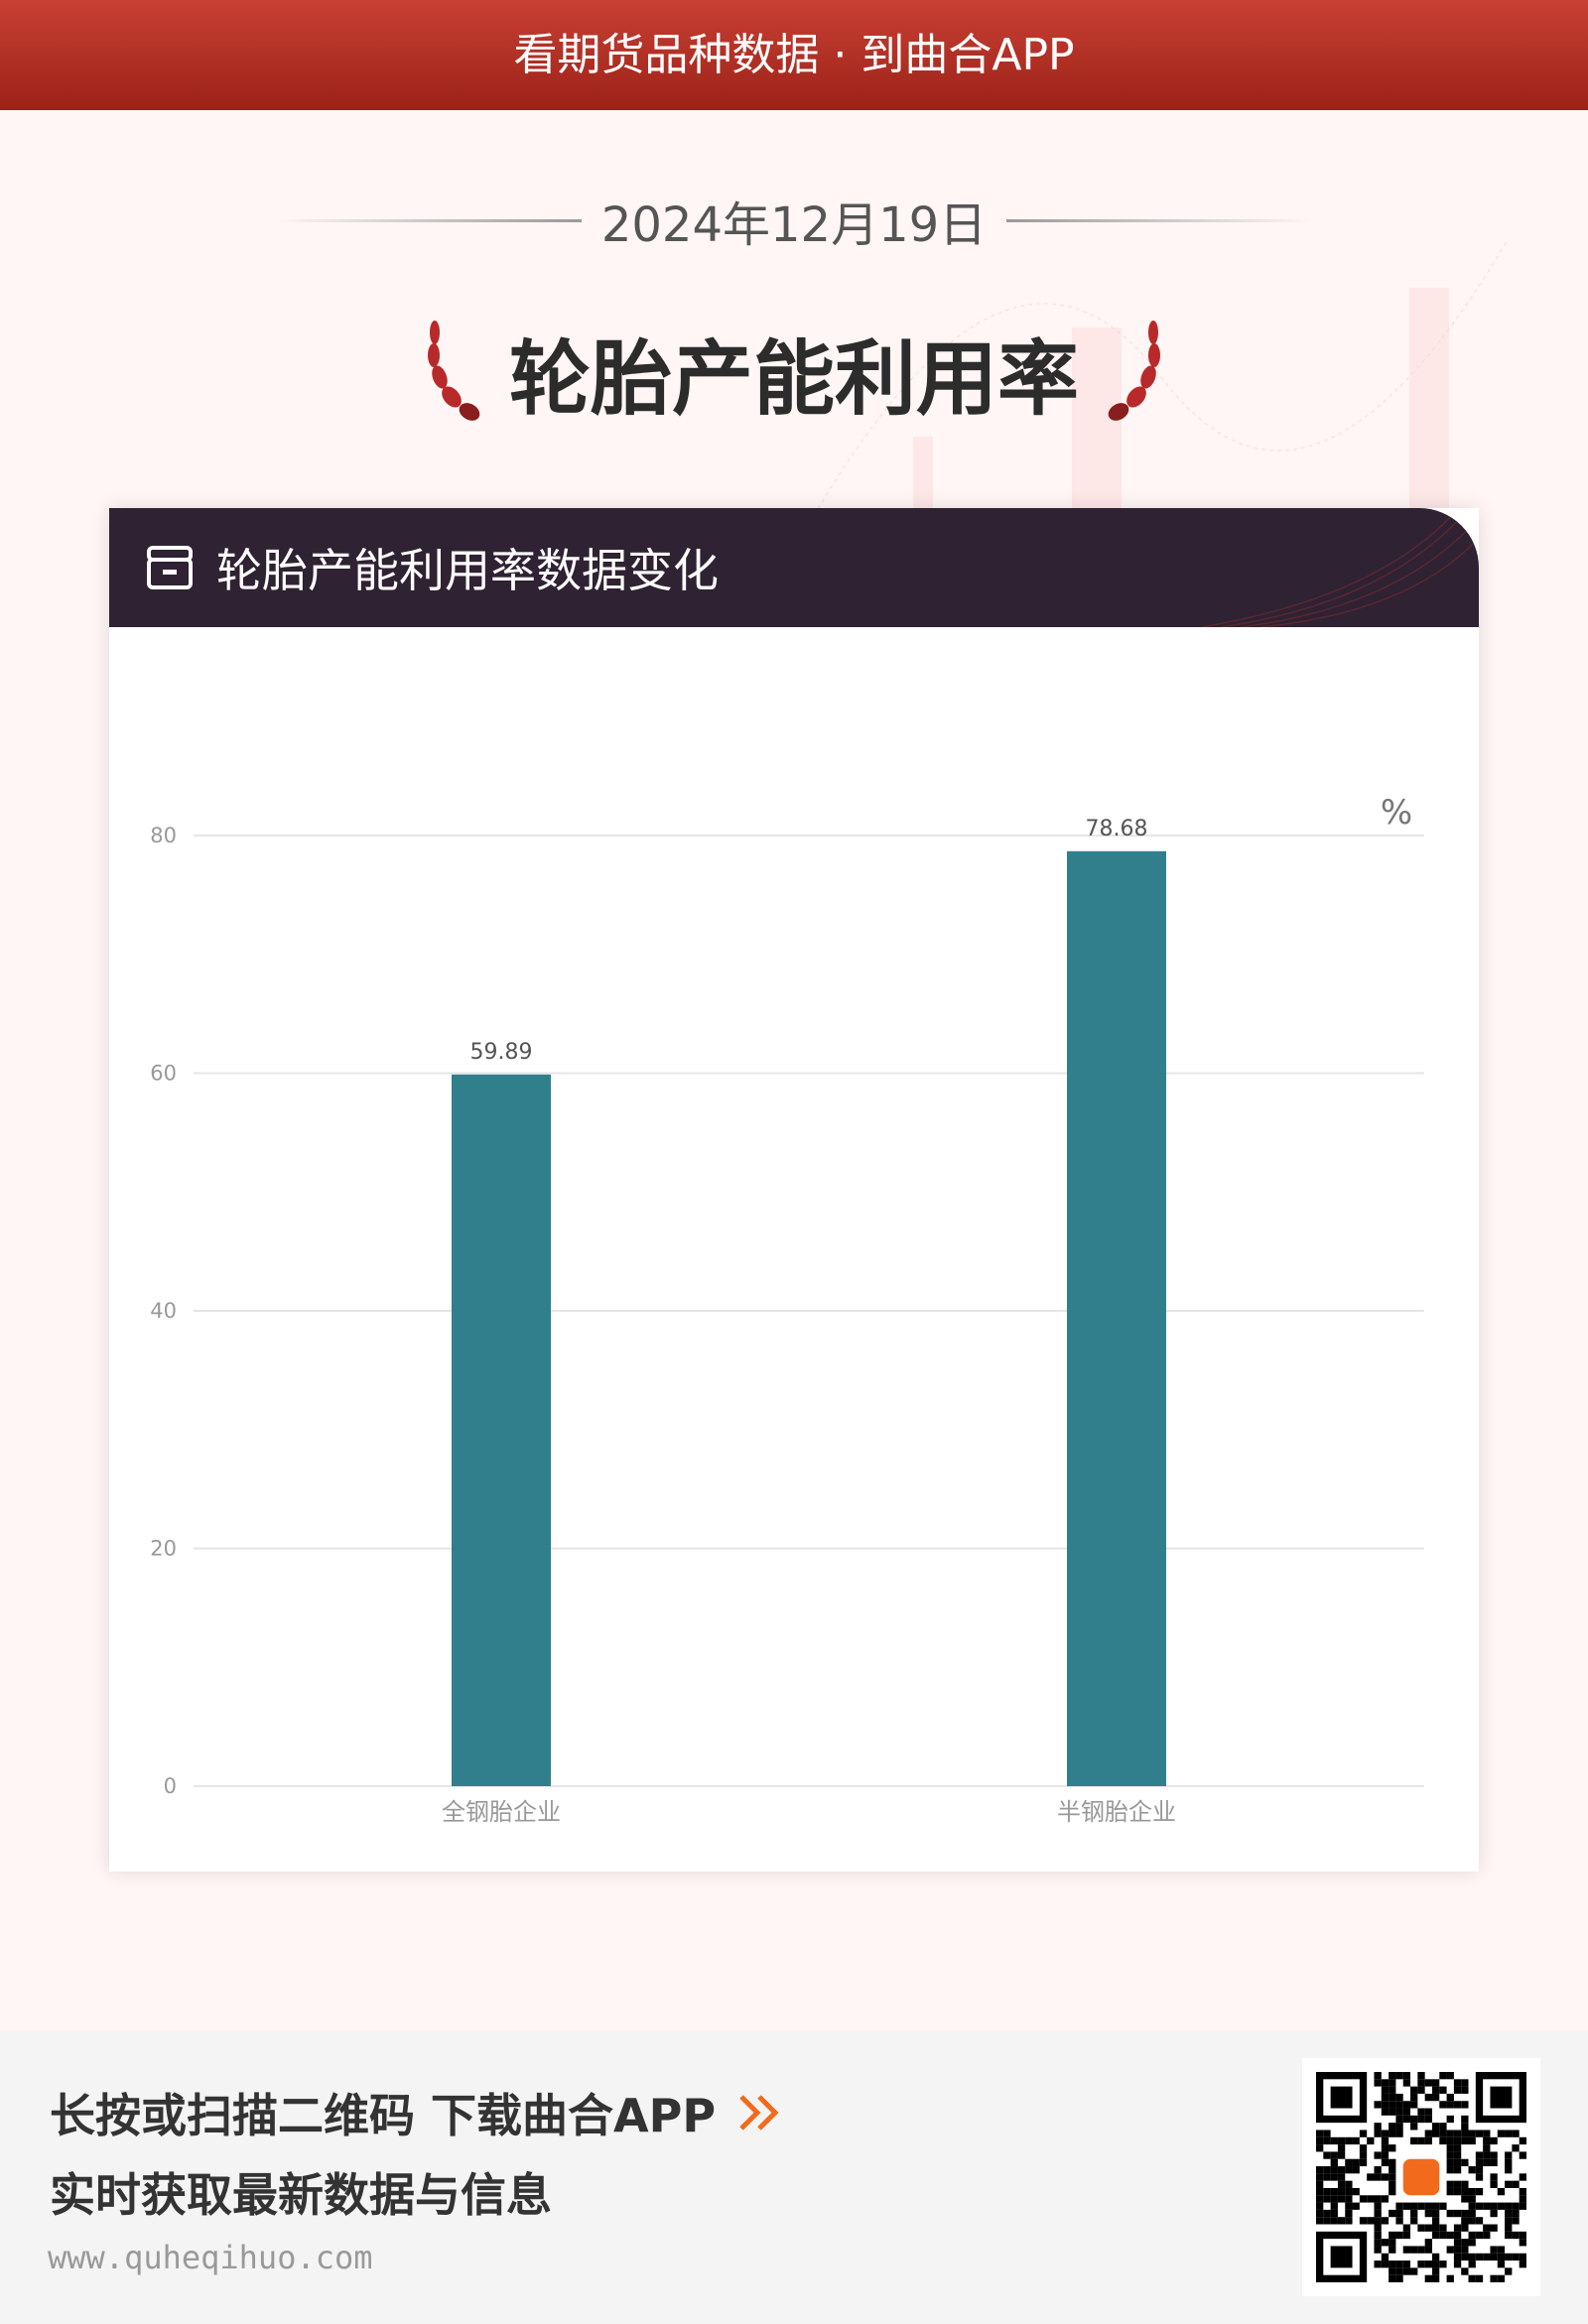 The height and width of the screenshot is (2324, 1588). What do you see at coordinates (301, 2195) in the screenshot?
I see `footer-line2: 实时获取最新数据与信息` at bounding box center [301, 2195].